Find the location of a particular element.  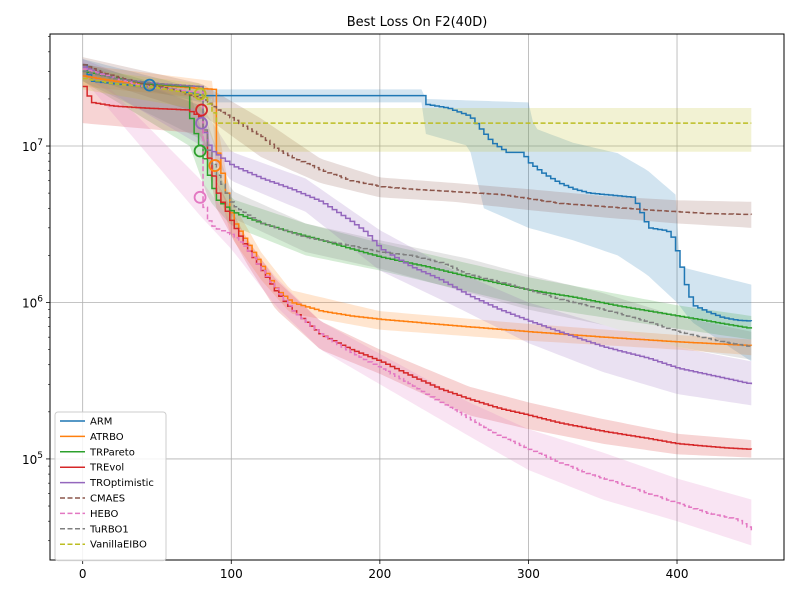

y-axis-ticks: 10⁵ 10⁶ 10⁷ is located at coordinates (36, 289).